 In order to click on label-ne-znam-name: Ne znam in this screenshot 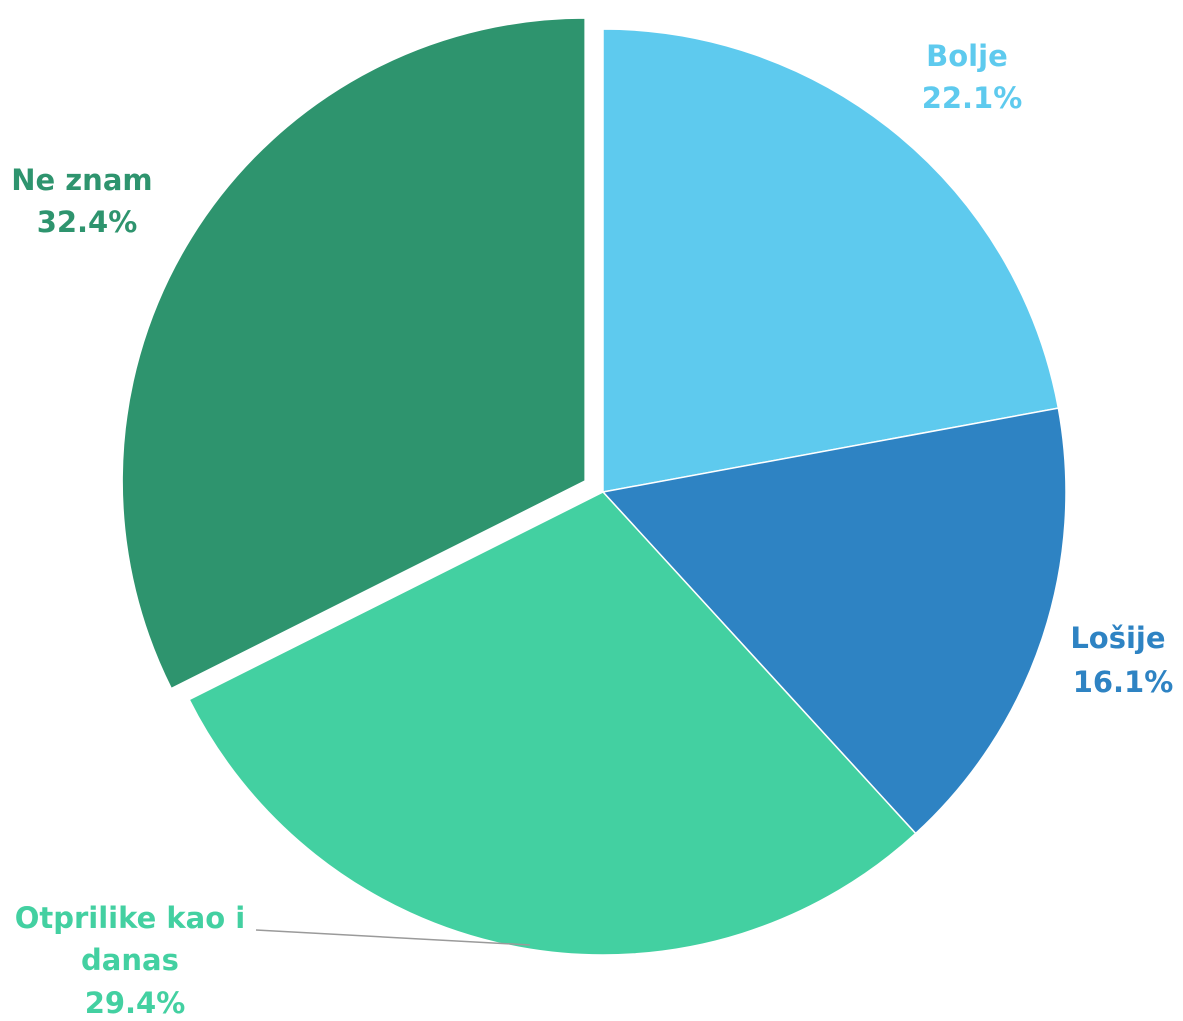, I will do `click(81, 180)`.